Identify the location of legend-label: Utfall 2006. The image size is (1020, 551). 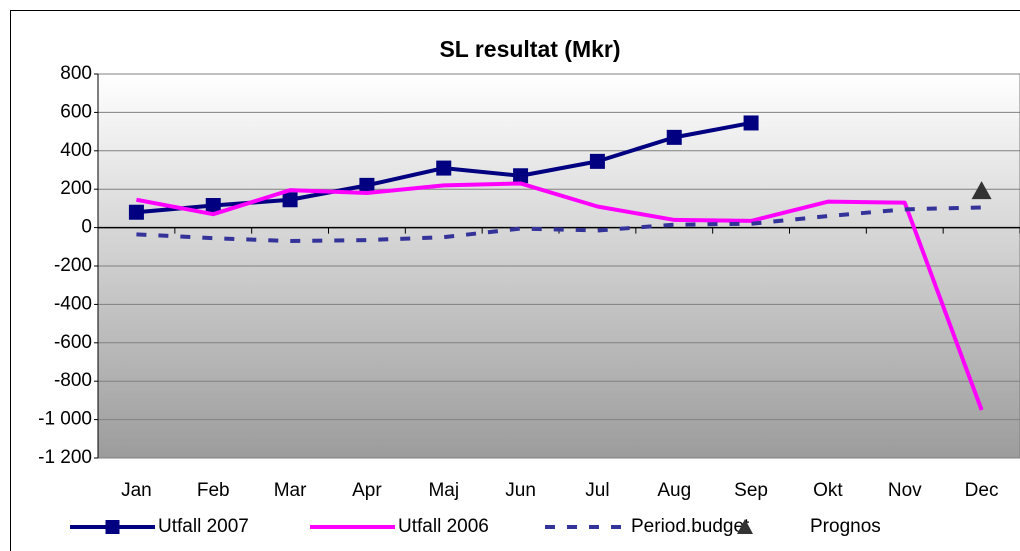
(443, 526).